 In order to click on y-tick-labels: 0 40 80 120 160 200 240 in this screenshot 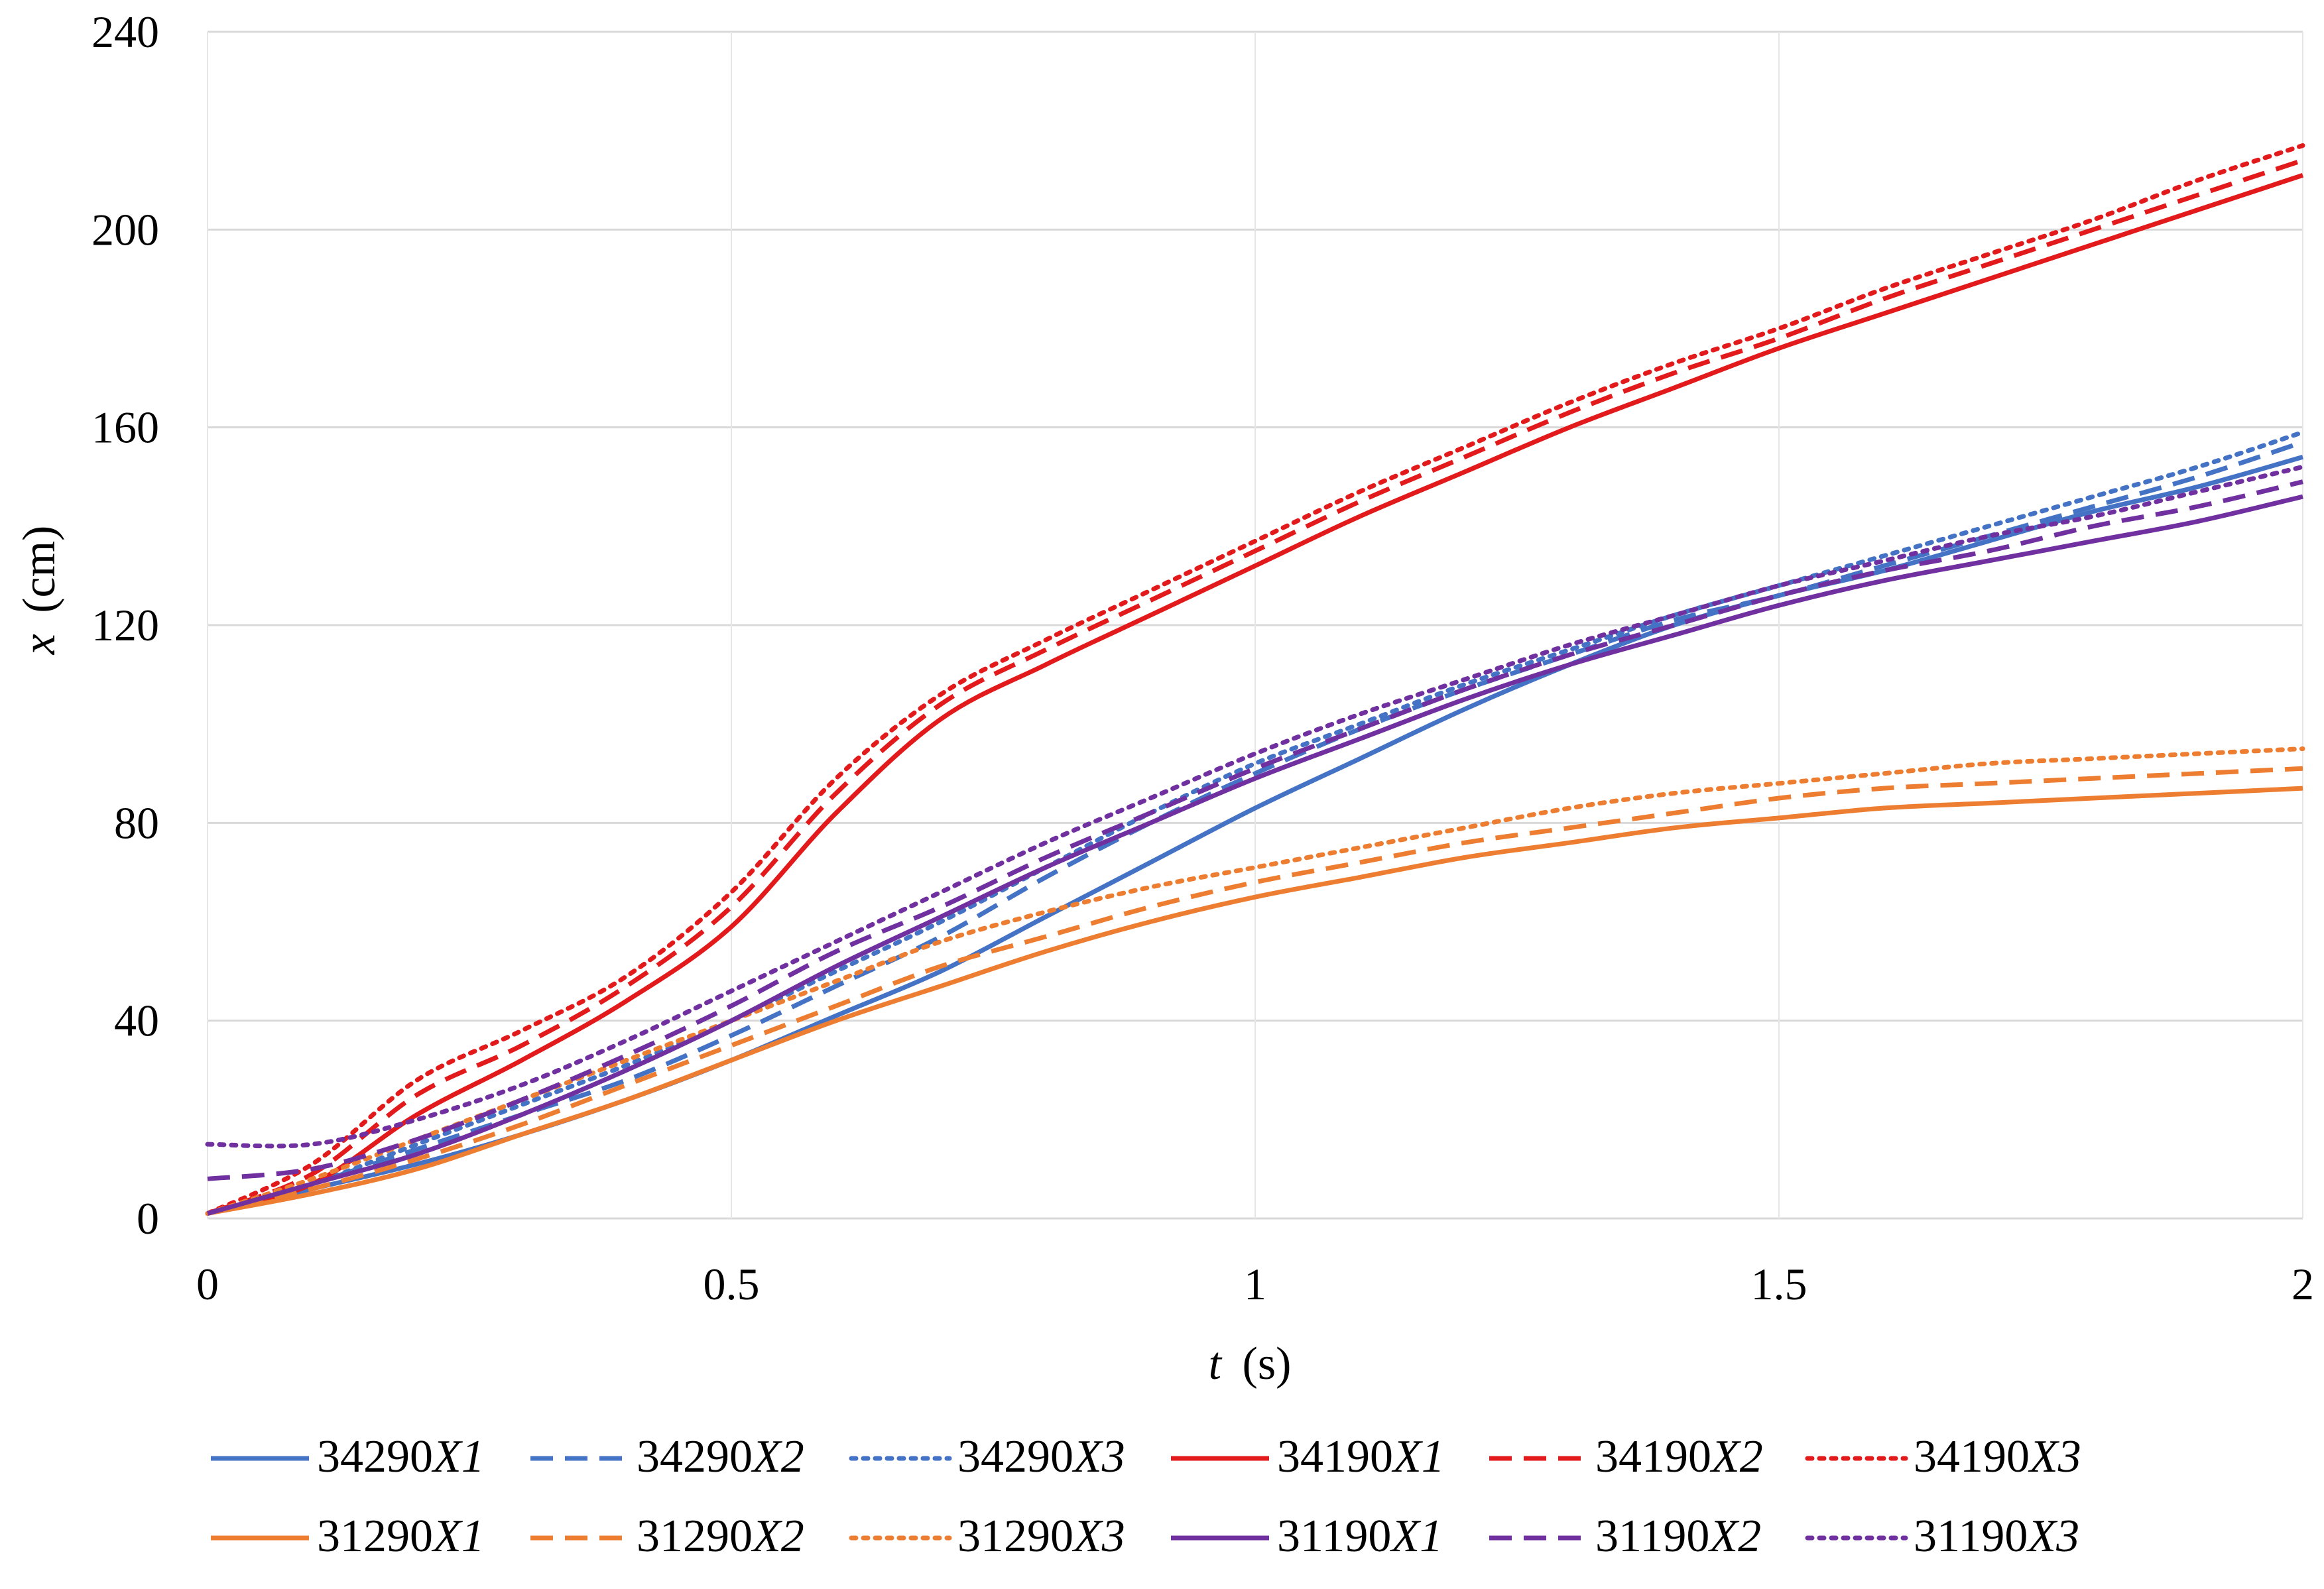, I will do `click(125, 625)`.